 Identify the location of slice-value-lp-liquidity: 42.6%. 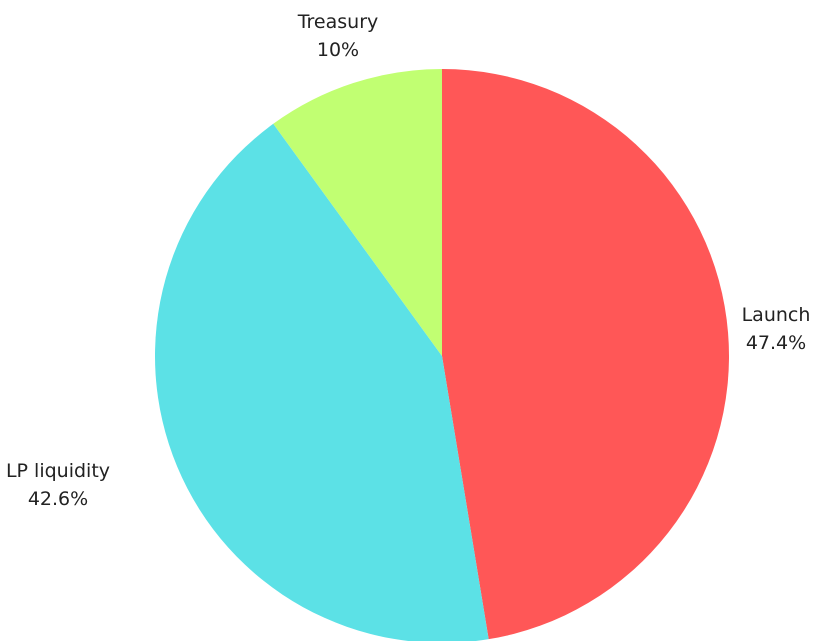
(58, 499).